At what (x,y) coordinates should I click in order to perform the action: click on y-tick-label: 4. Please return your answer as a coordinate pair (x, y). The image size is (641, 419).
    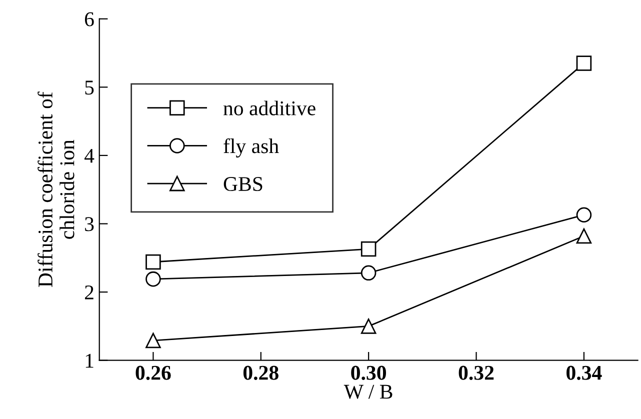
    Looking at the image, I should click on (89, 155).